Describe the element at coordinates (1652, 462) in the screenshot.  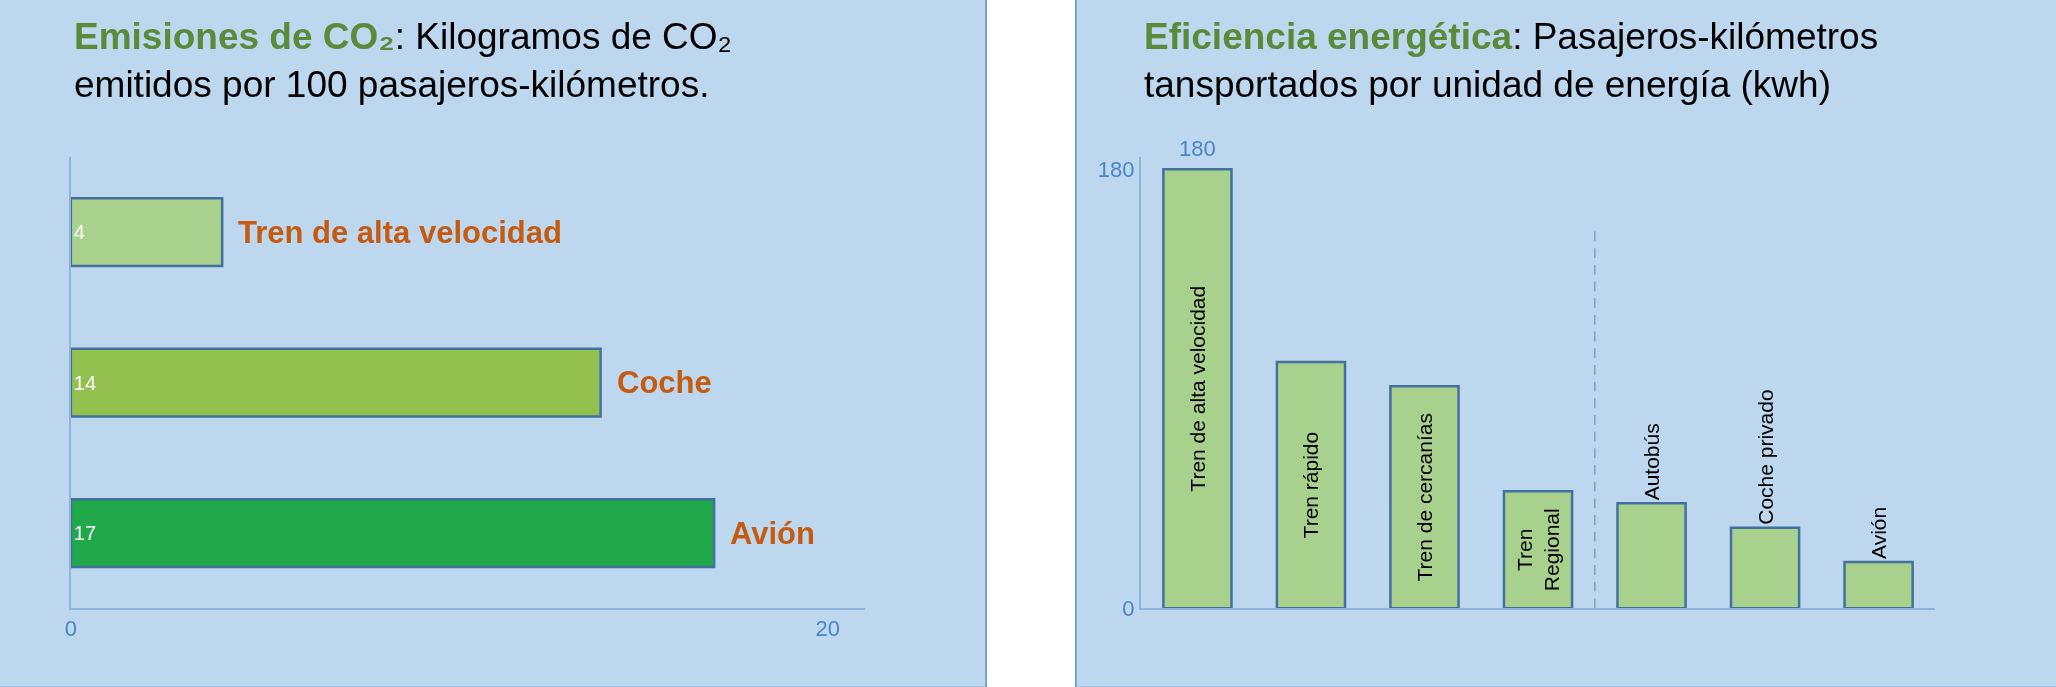
I see `category-label: Autobús` at that location.